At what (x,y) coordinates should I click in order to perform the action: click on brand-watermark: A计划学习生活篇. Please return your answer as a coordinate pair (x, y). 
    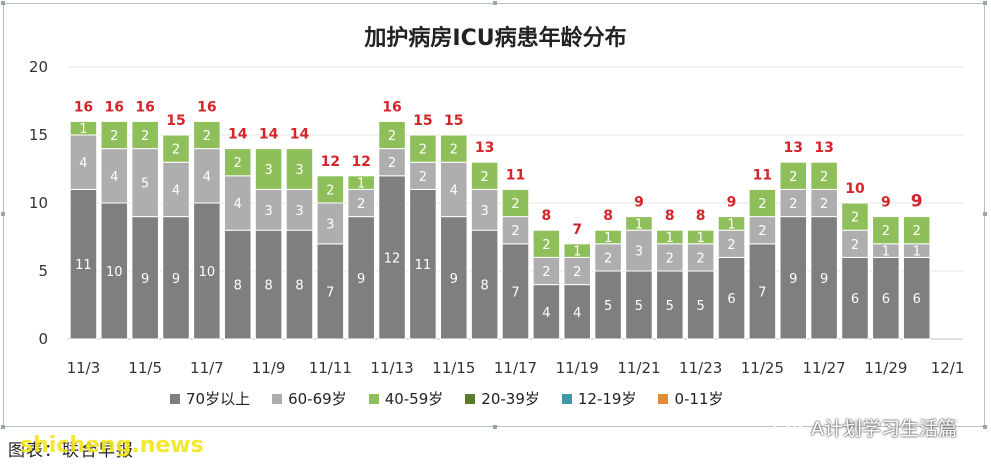
    Looking at the image, I should click on (865, 427).